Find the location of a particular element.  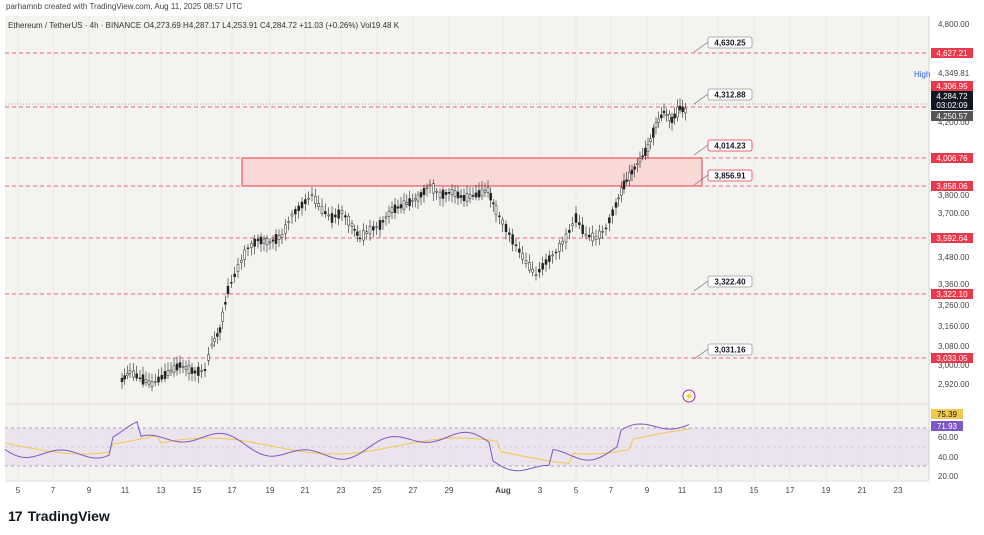

time-tick: 17 is located at coordinates (232, 490).